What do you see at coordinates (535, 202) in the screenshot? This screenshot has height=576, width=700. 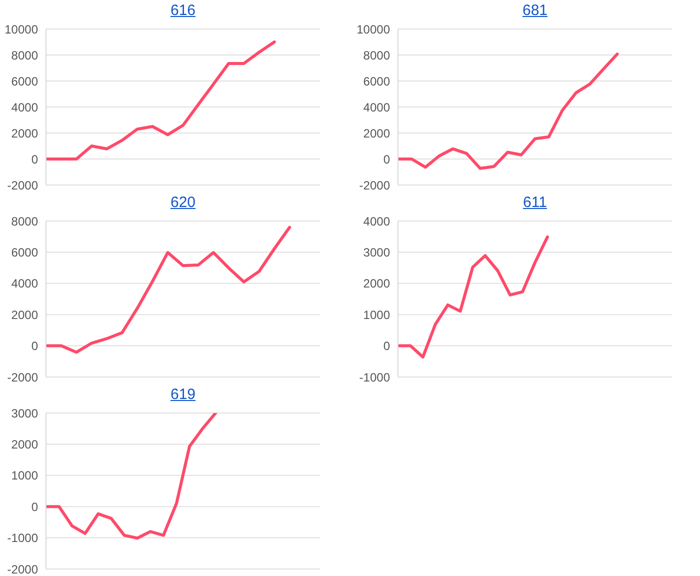 I see `chart-title: 611` at bounding box center [535, 202].